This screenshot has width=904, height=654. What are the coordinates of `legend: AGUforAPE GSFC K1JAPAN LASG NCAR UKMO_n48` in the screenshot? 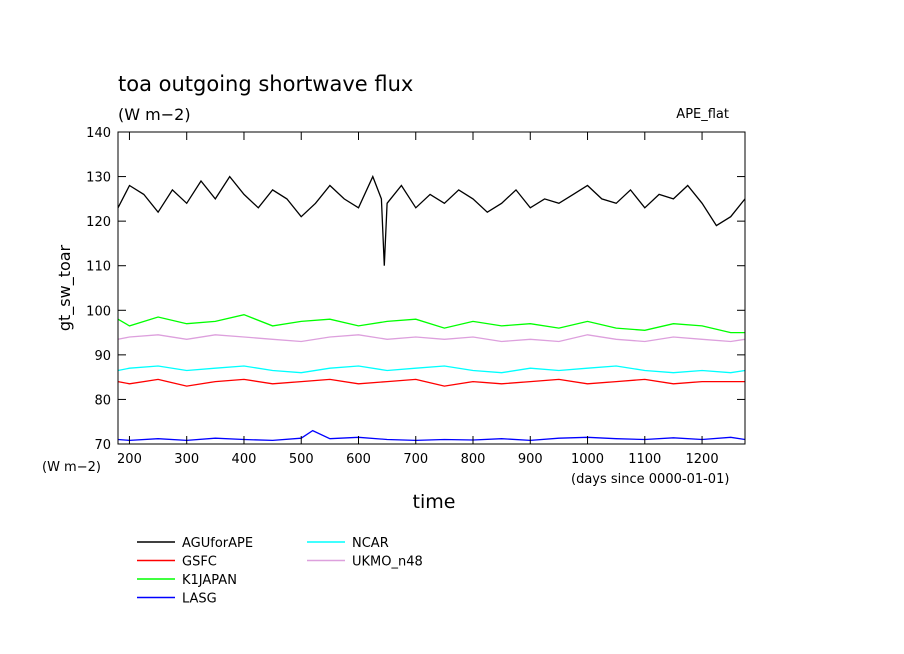 It's located at (280, 571).